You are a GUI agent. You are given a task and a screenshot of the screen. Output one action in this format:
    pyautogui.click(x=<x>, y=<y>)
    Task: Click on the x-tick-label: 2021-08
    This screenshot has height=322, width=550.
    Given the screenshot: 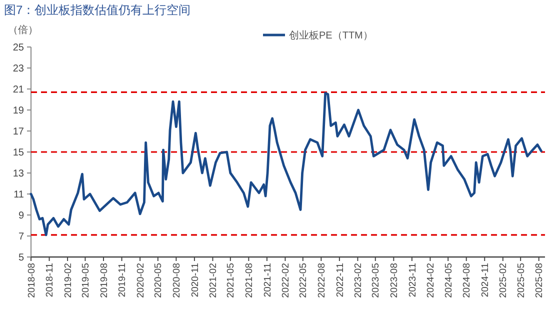 What is the action you would take?
    pyautogui.click(x=249, y=280)
    